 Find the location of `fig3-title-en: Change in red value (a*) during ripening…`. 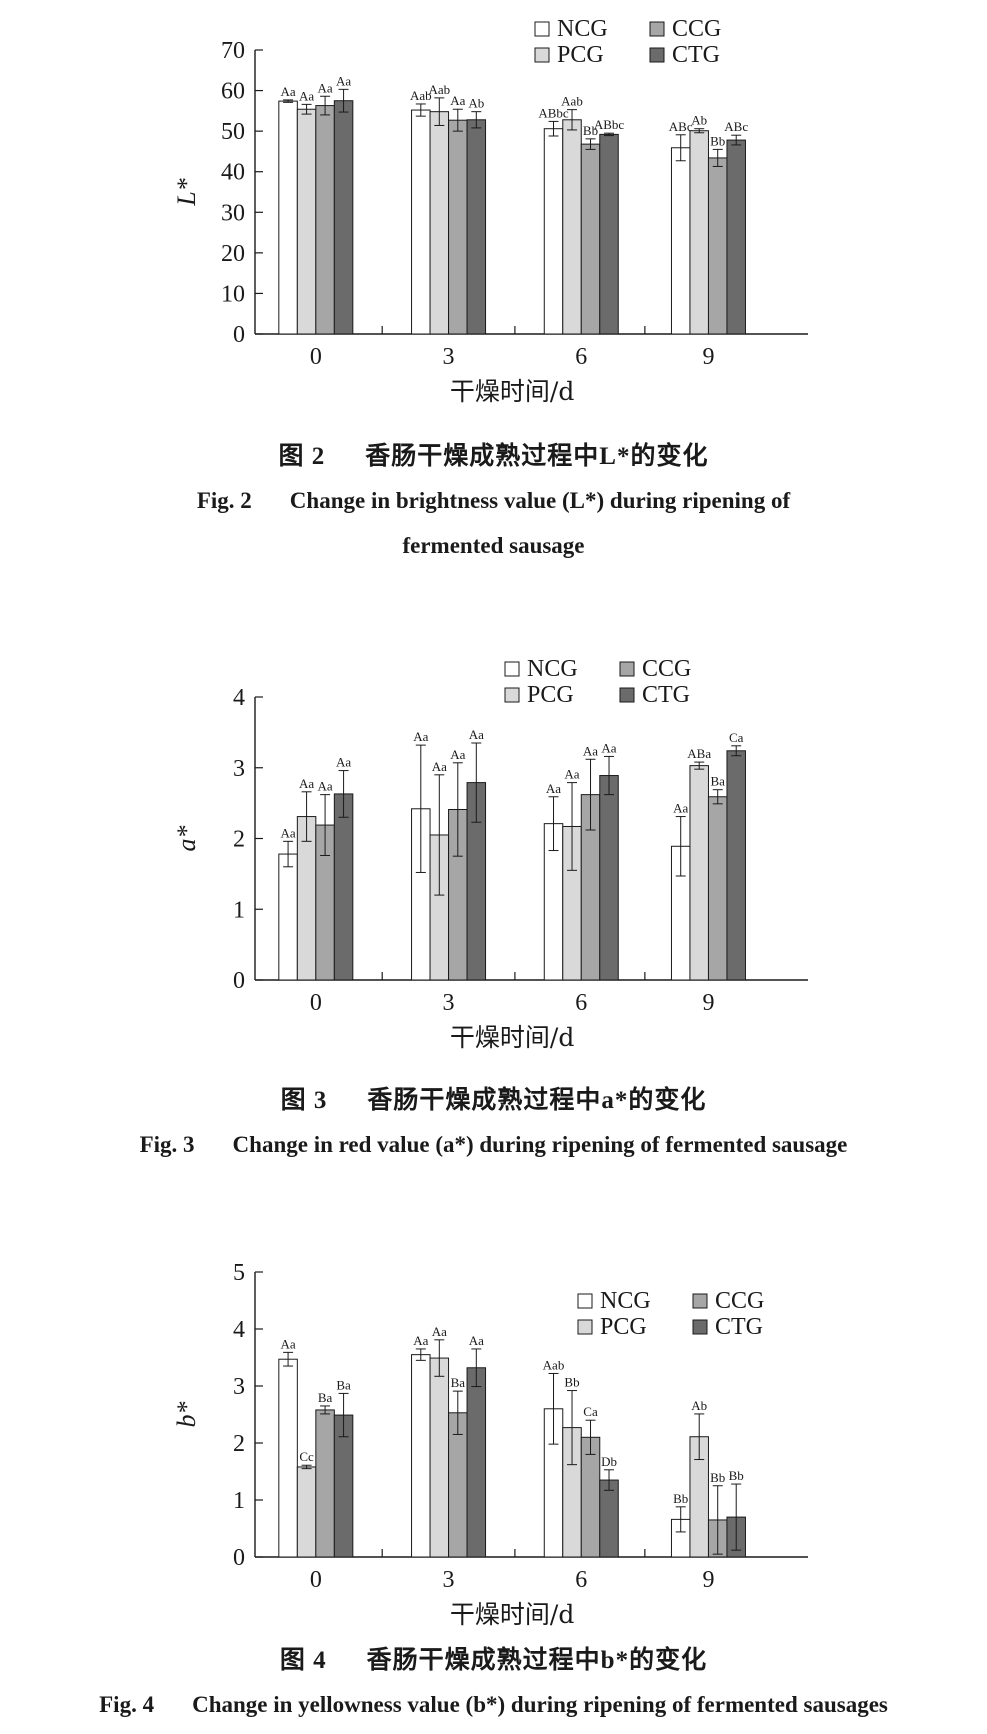

fig3-title-en: Change in red value (a*) during ripening… is located at coordinates (540, 1144).